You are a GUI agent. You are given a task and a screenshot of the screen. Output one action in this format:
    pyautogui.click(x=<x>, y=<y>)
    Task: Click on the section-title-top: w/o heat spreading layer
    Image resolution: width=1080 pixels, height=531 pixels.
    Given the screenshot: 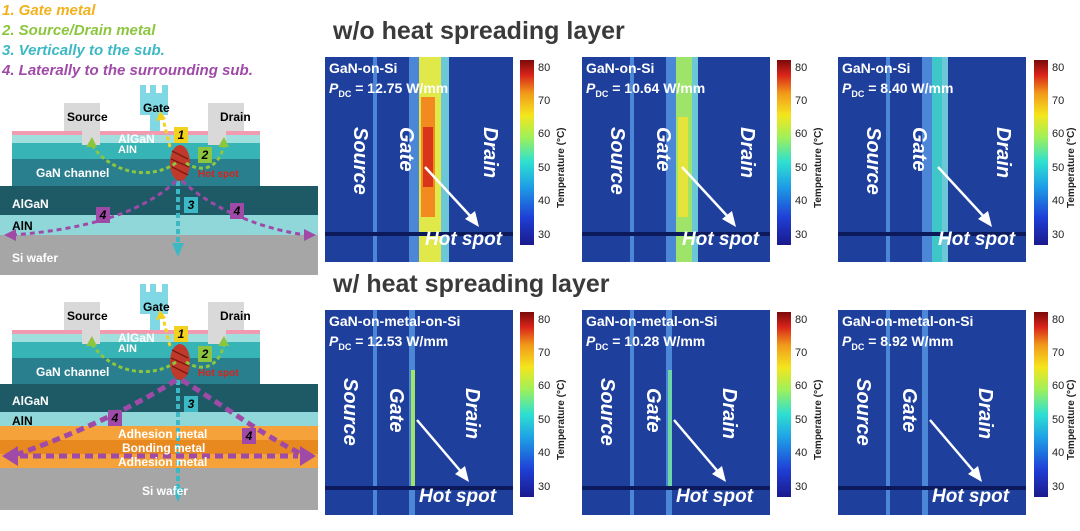 What is the action you would take?
    pyautogui.click(x=479, y=31)
    